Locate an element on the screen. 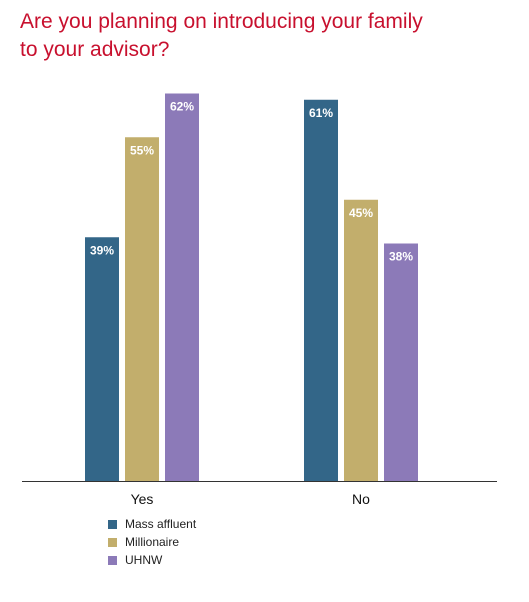 The width and height of the screenshot is (529, 602). legend-label-mass-affluent: Mass affluent is located at coordinates (161, 524).